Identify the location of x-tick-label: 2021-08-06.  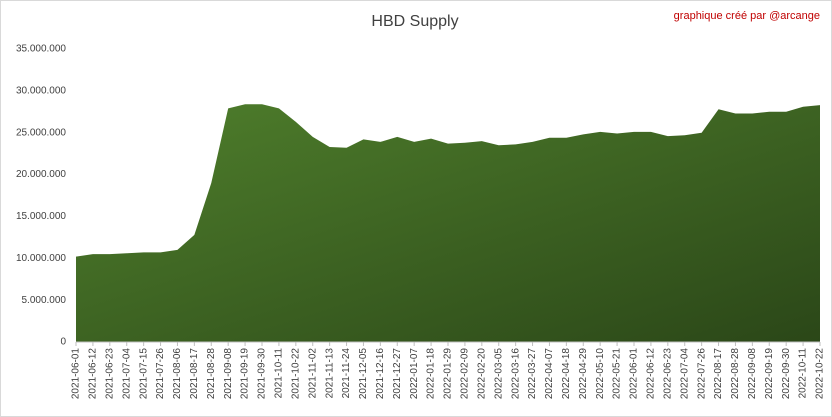
(177, 374).